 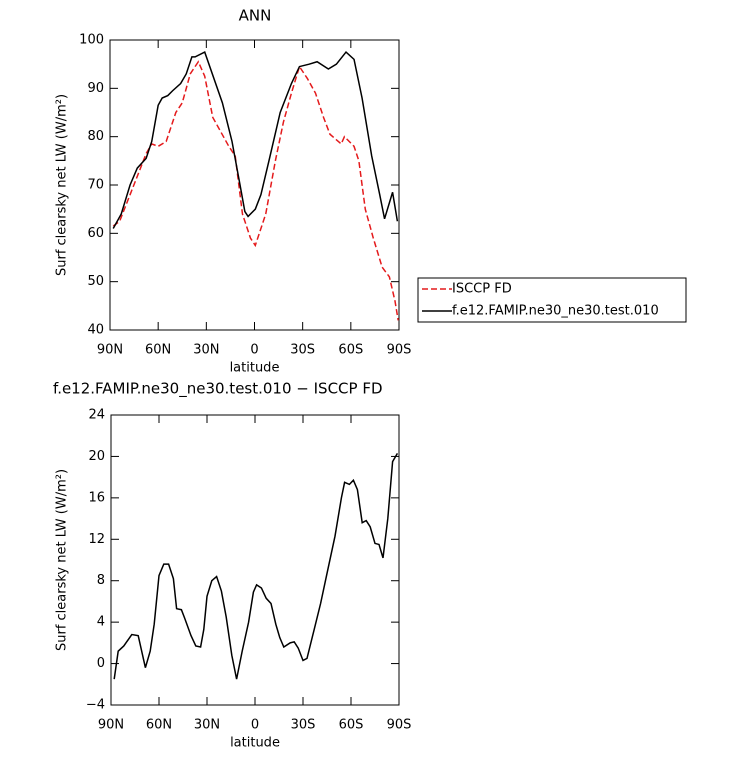 I want to click on y-tick-label: 0, so click(x=101, y=663).